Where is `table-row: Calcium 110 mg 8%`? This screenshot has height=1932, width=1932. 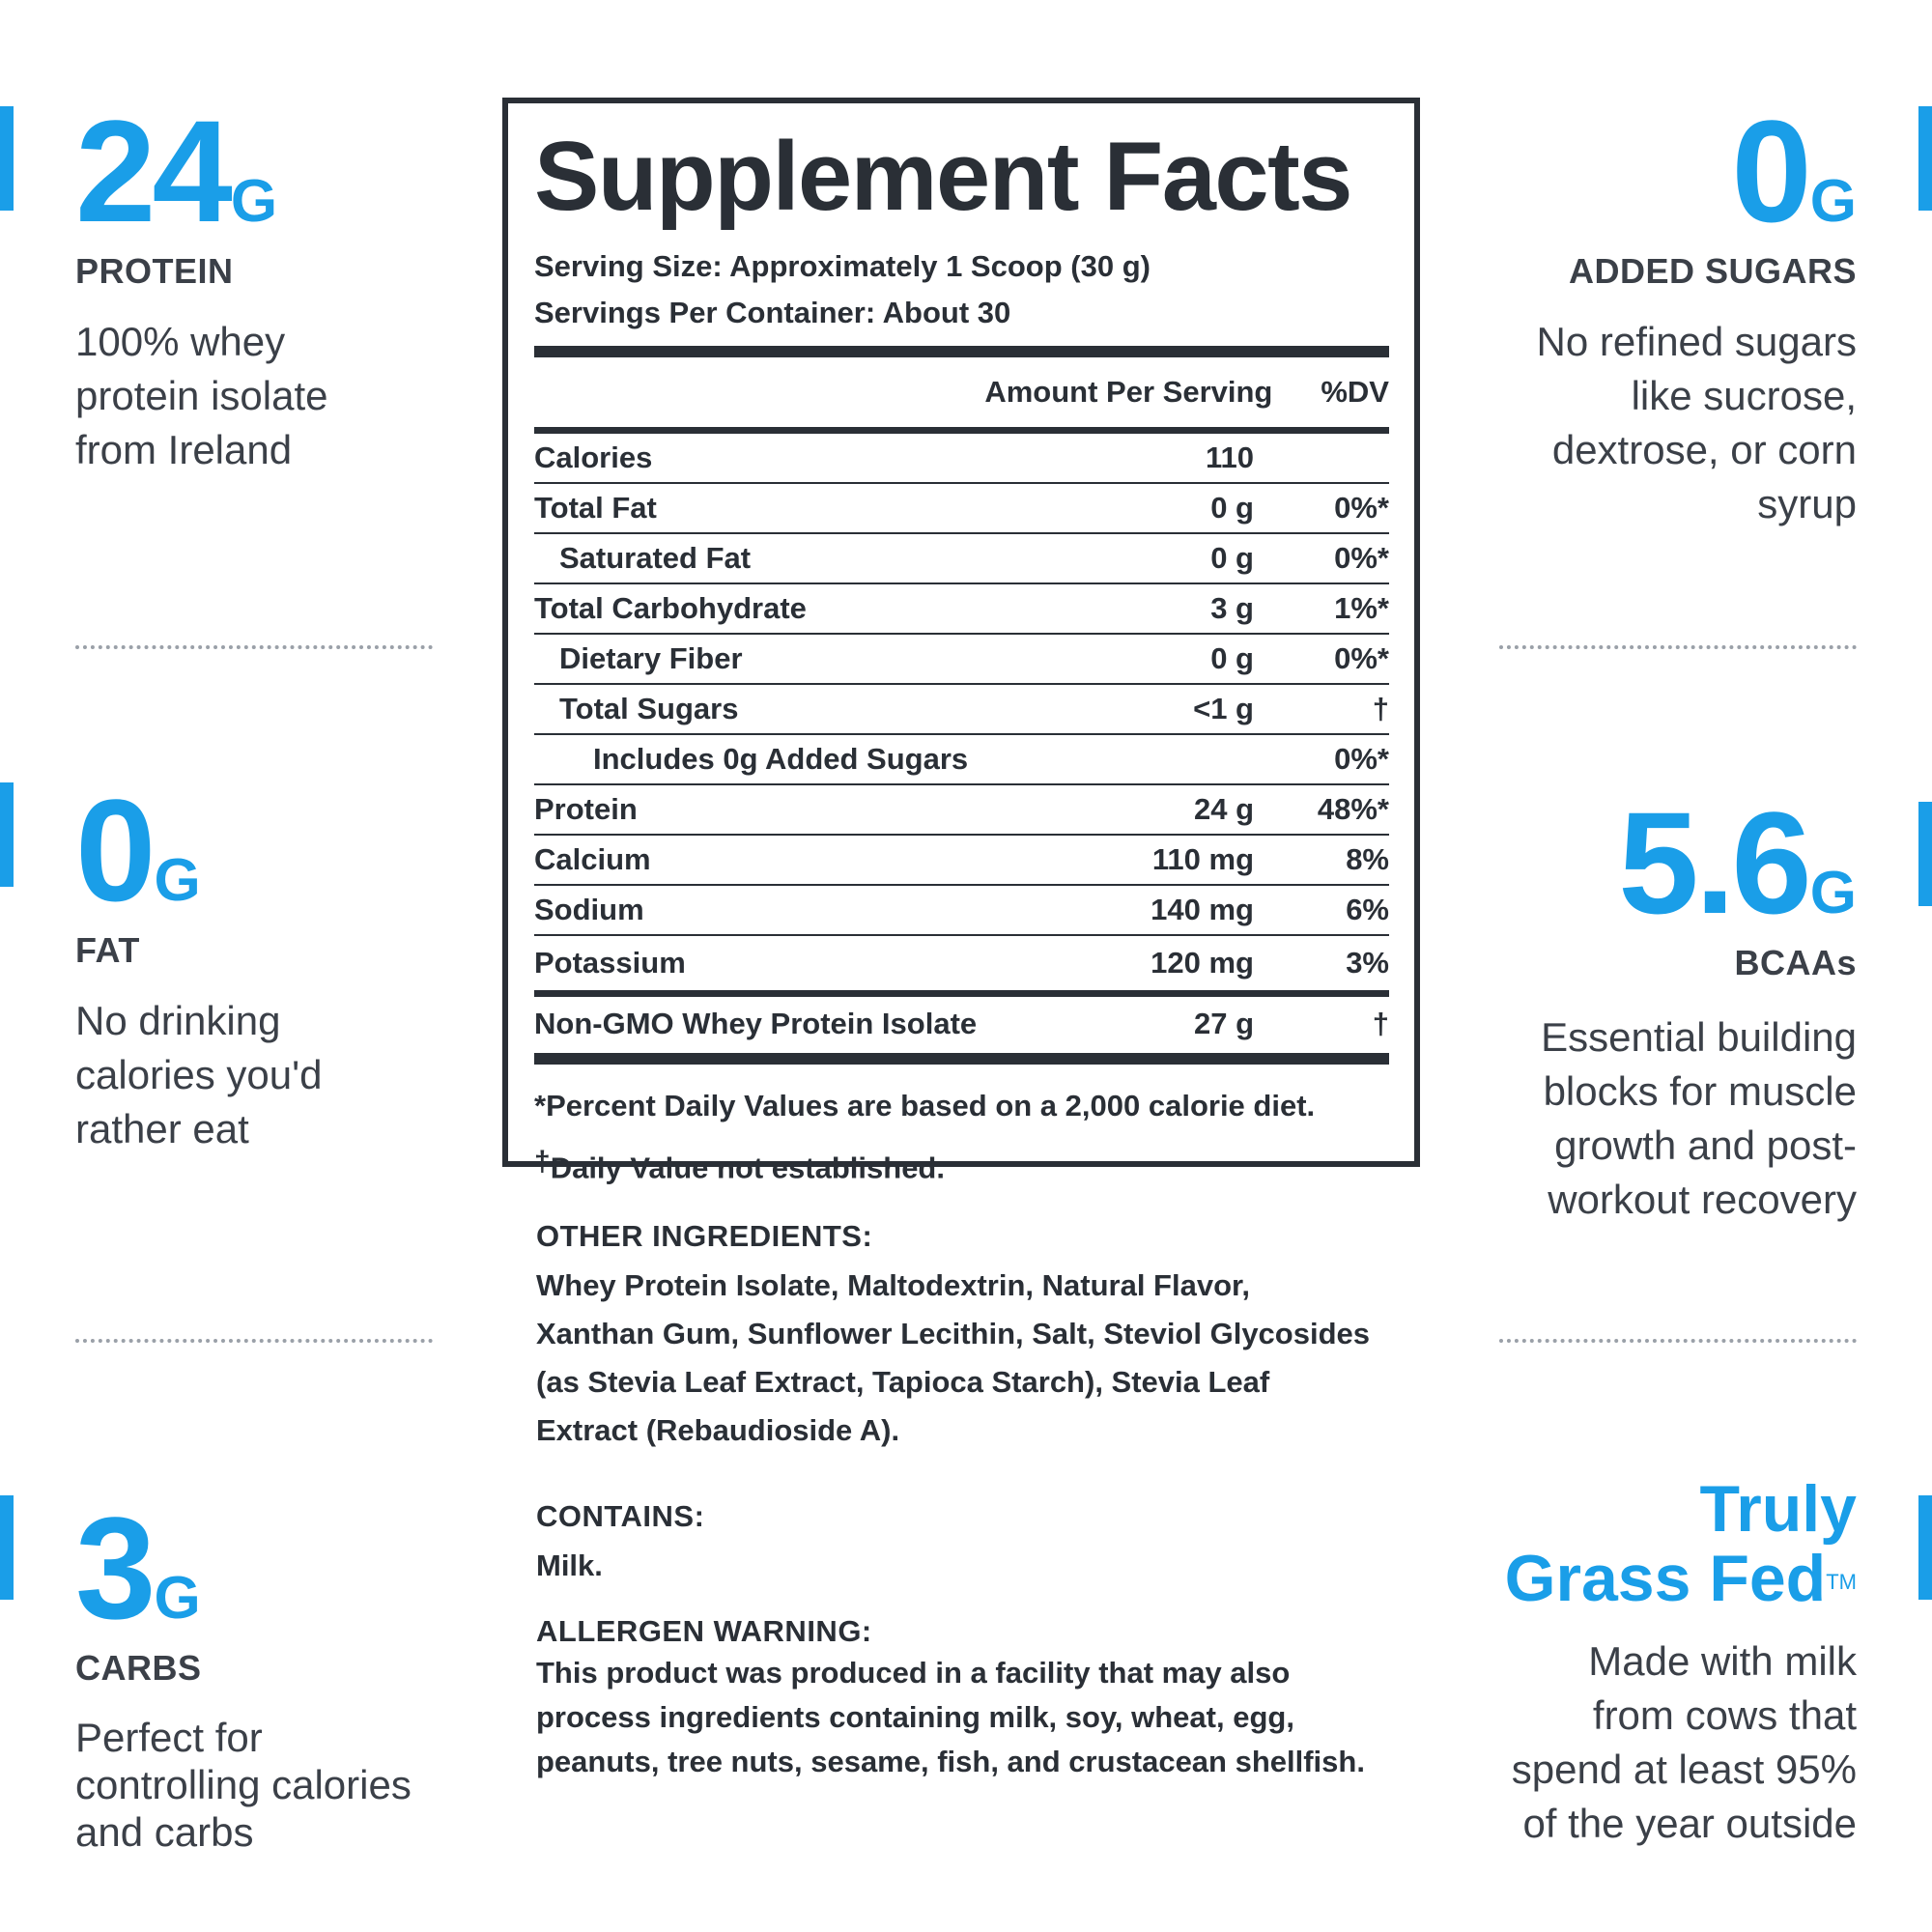
table-row: Calcium 110 mg 8% is located at coordinates (961, 861).